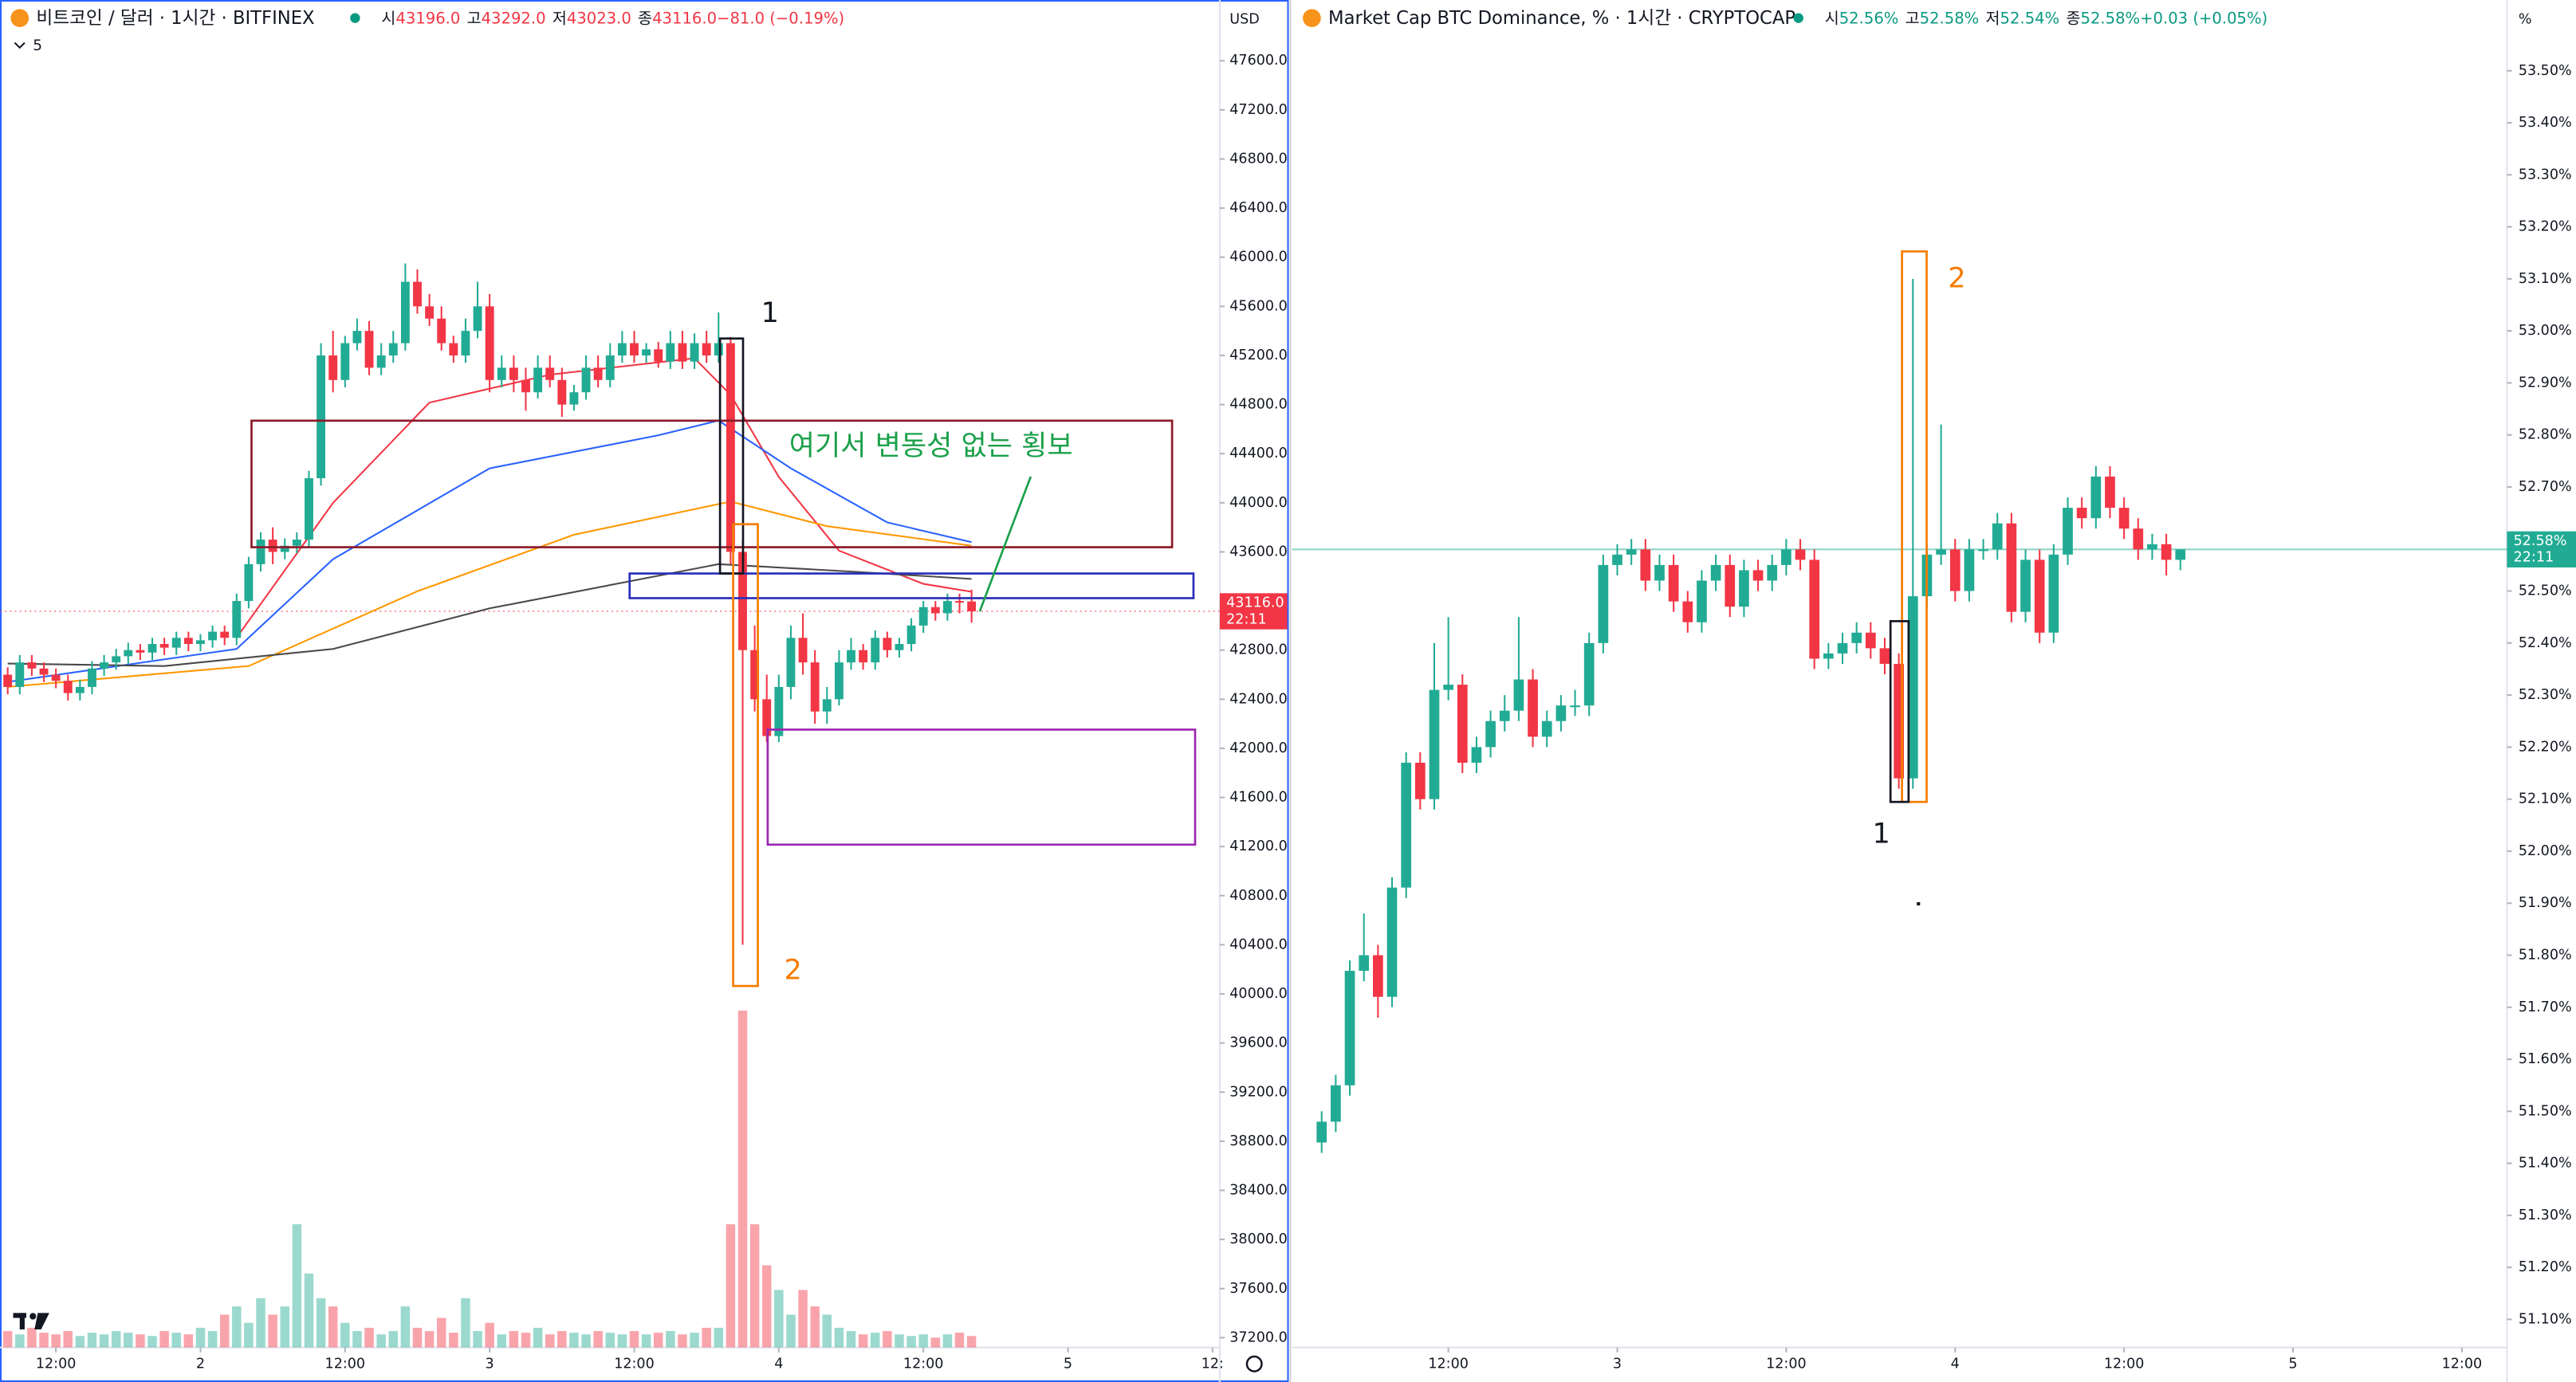 The width and height of the screenshot is (2576, 1382). I want to click on annotation-dot, so click(1919, 904).